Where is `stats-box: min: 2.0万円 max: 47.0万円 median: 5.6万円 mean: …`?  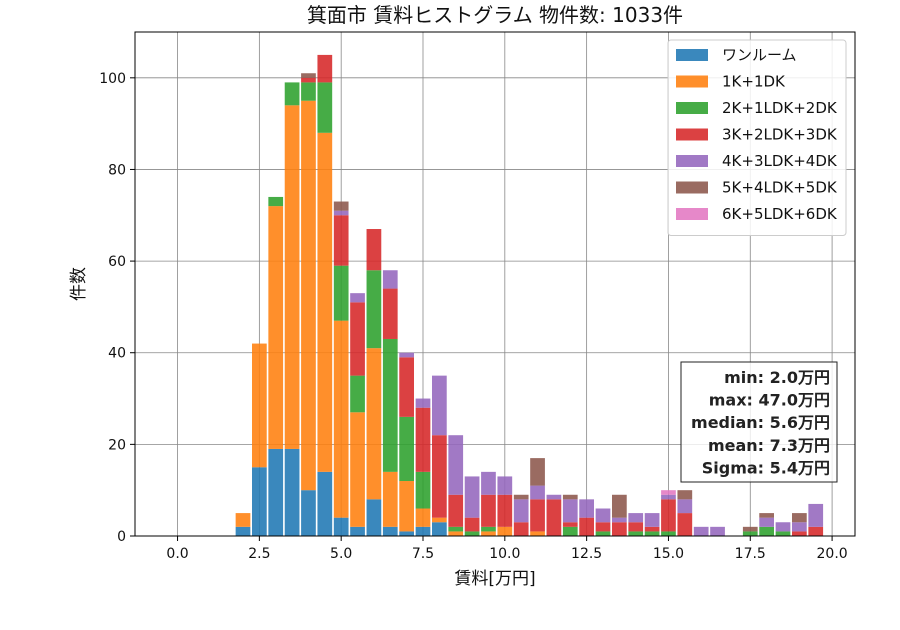 stats-box: min: 2.0万円 max: 47.0万円 median: 5.6万円 mean: … is located at coordinates (759, 422).